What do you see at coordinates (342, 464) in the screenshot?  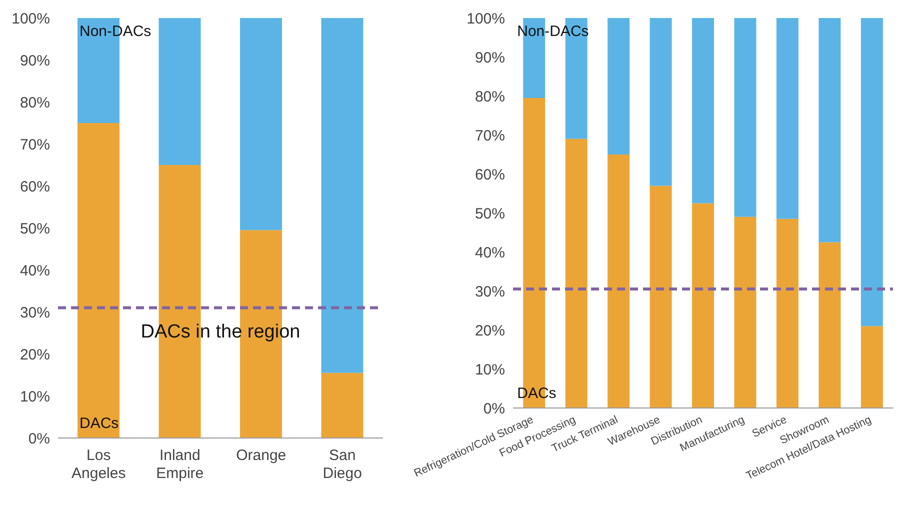 I see `x-tick-label: San Diego` at bounding box center [342, 464].